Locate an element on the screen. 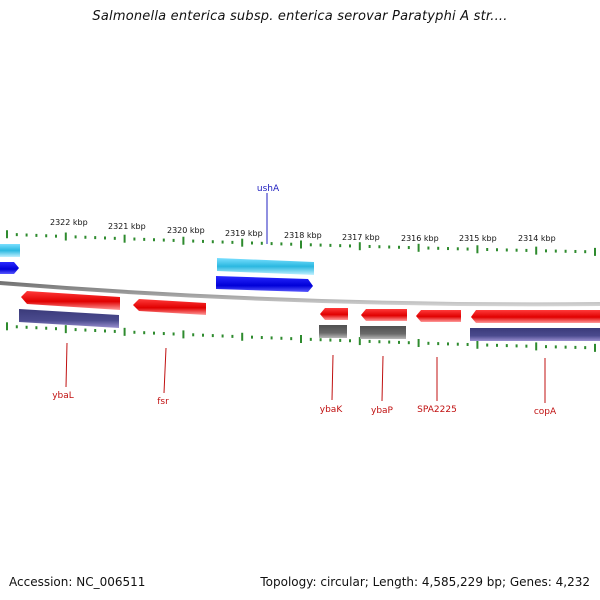  gene-arrow-ybaK is located at coordinates (334, 314).